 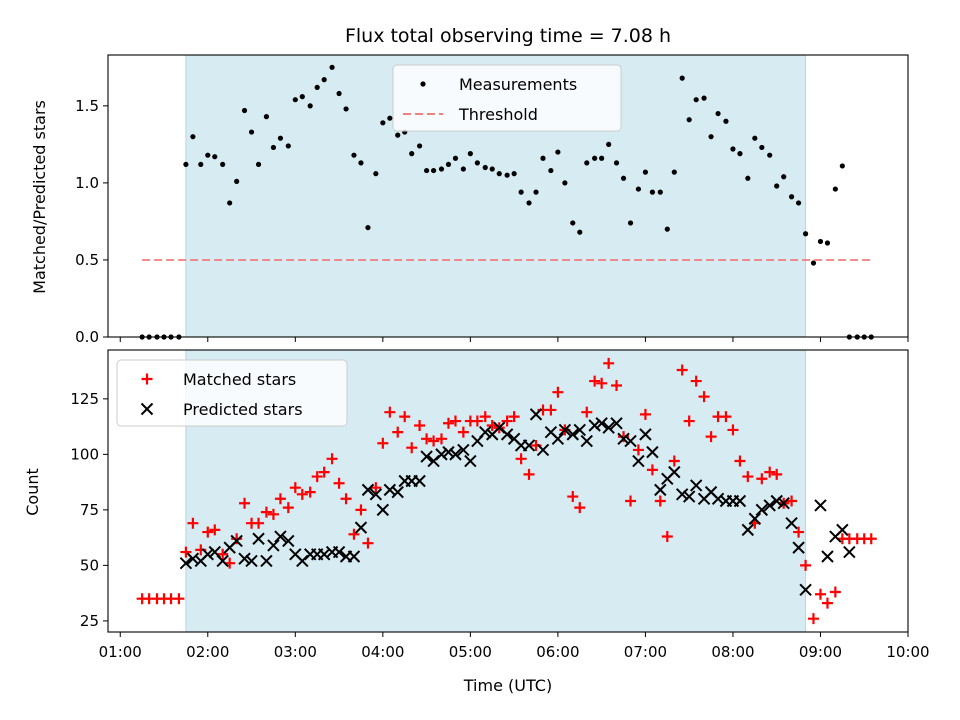 What do you see at coordinates (84, 454) in the screenshot?
I see `y-tick-label: 100` at bounding box center [84, 454].